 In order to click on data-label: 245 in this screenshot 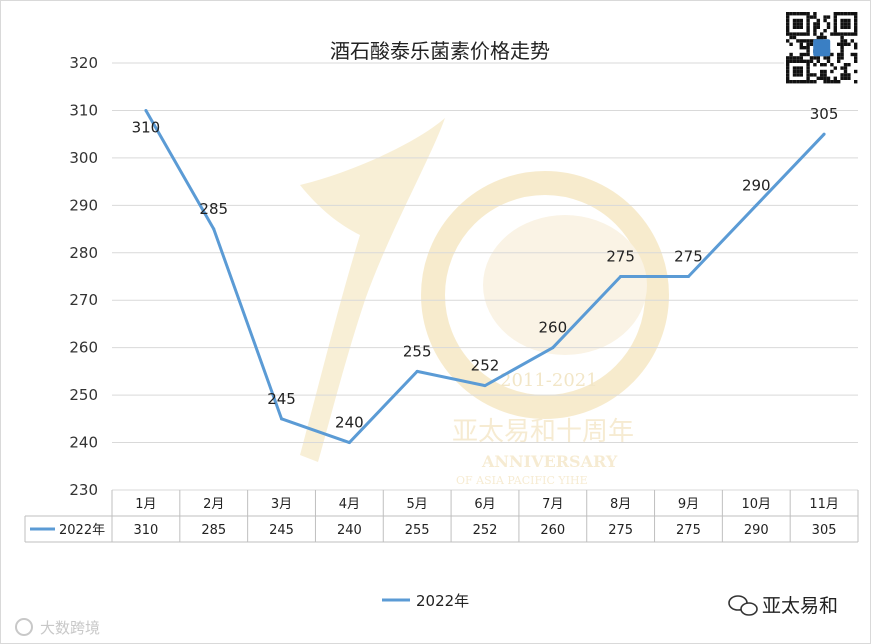, I will do `click(281, 399)`.